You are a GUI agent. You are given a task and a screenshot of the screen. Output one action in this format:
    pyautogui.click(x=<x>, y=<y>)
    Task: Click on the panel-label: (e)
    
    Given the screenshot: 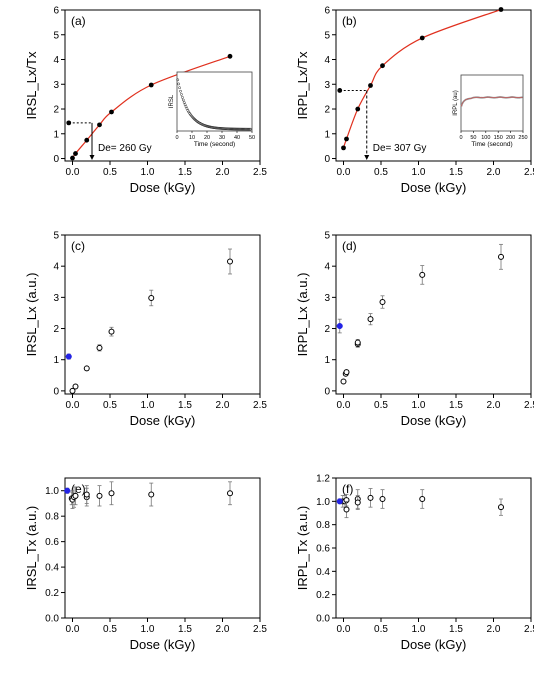 What is the action you would take?
    pyautogui.click(x=78, y=489)
    